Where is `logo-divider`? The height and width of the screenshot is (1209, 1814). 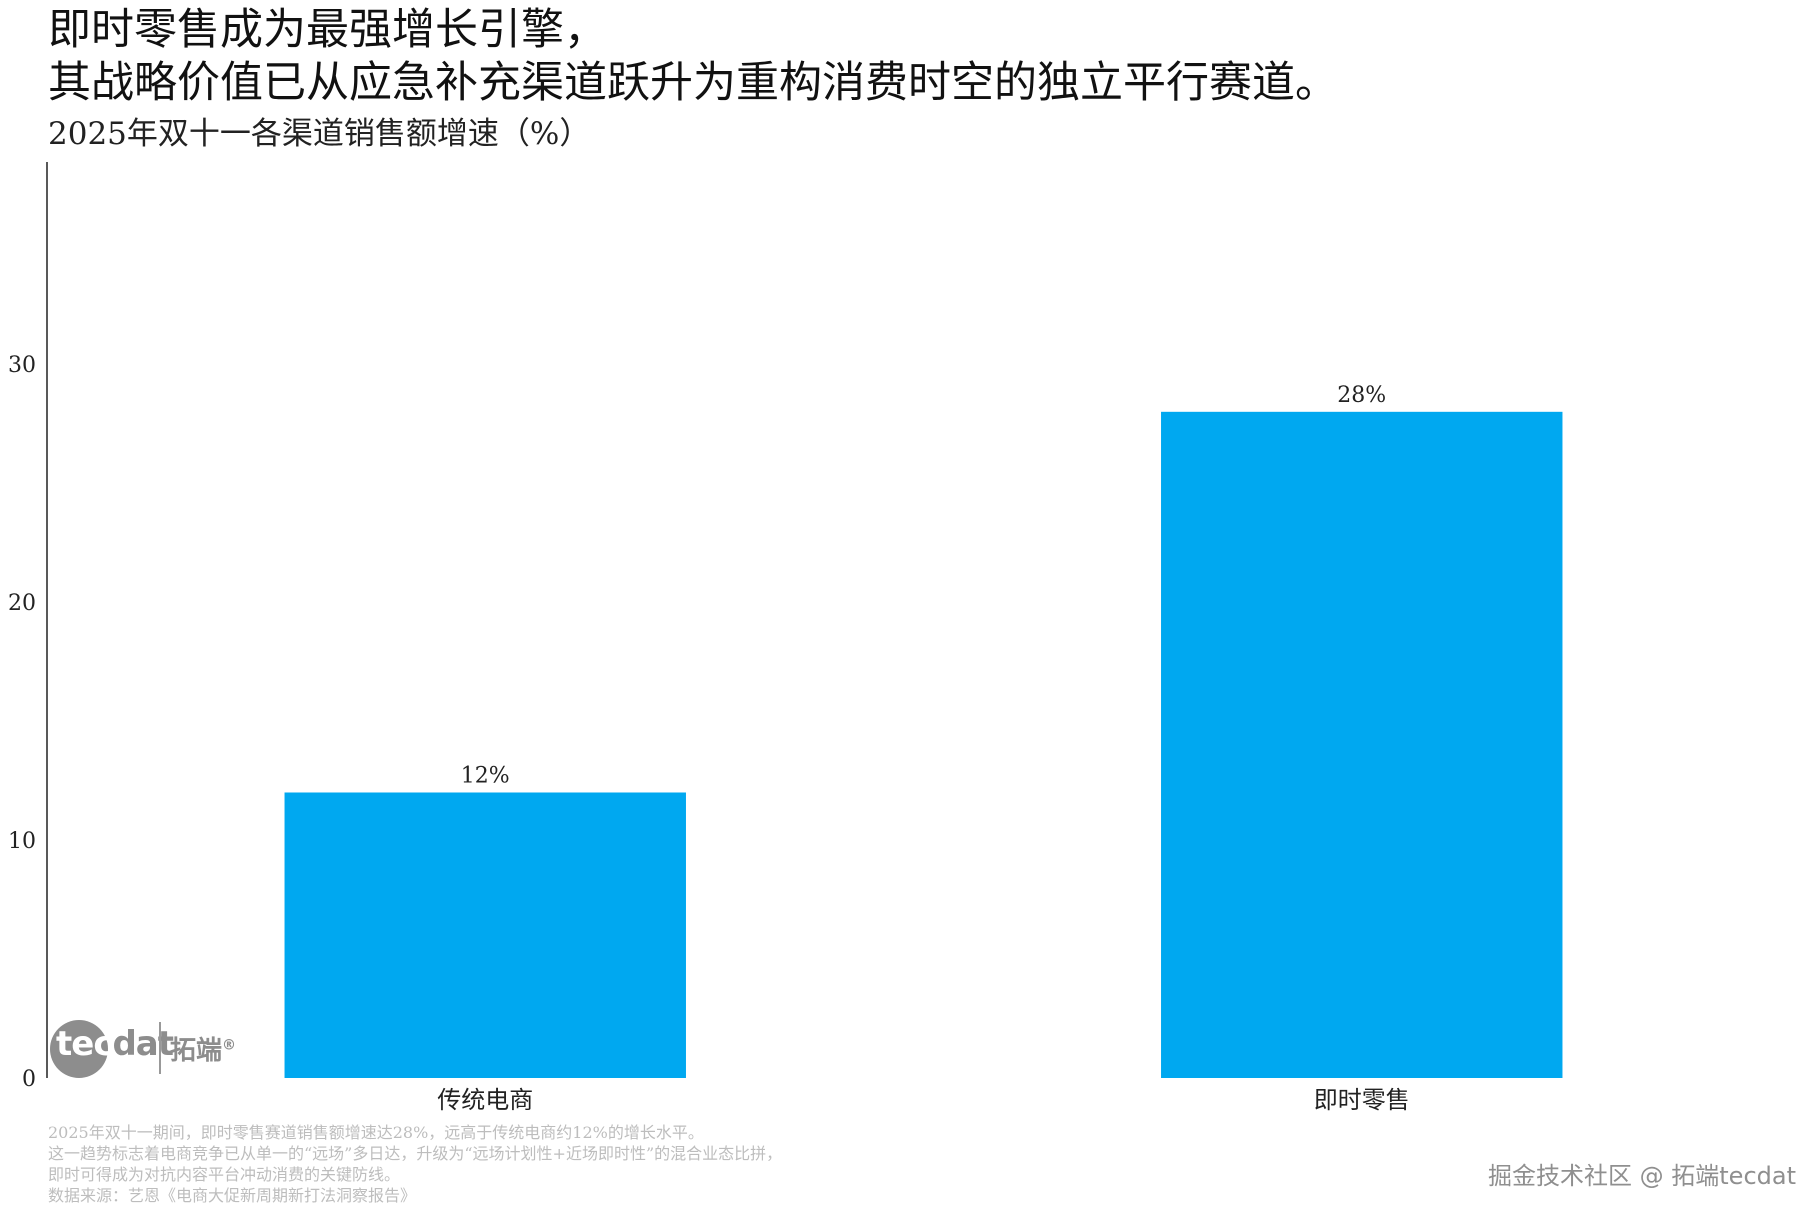
logo-divider is located at coordinates (160, 1048).